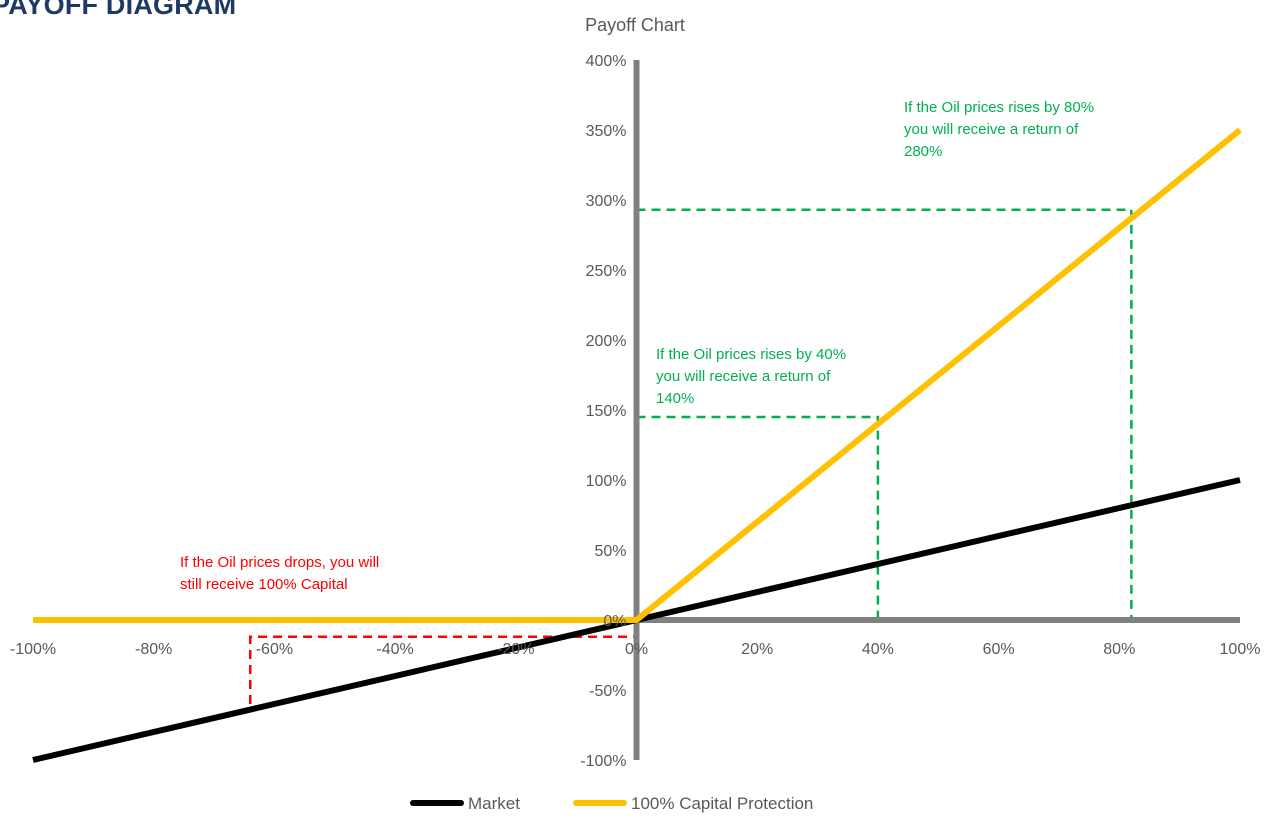  I want to click on annotation-down-line-2: still receive 100% Capital, so click(264, 584).